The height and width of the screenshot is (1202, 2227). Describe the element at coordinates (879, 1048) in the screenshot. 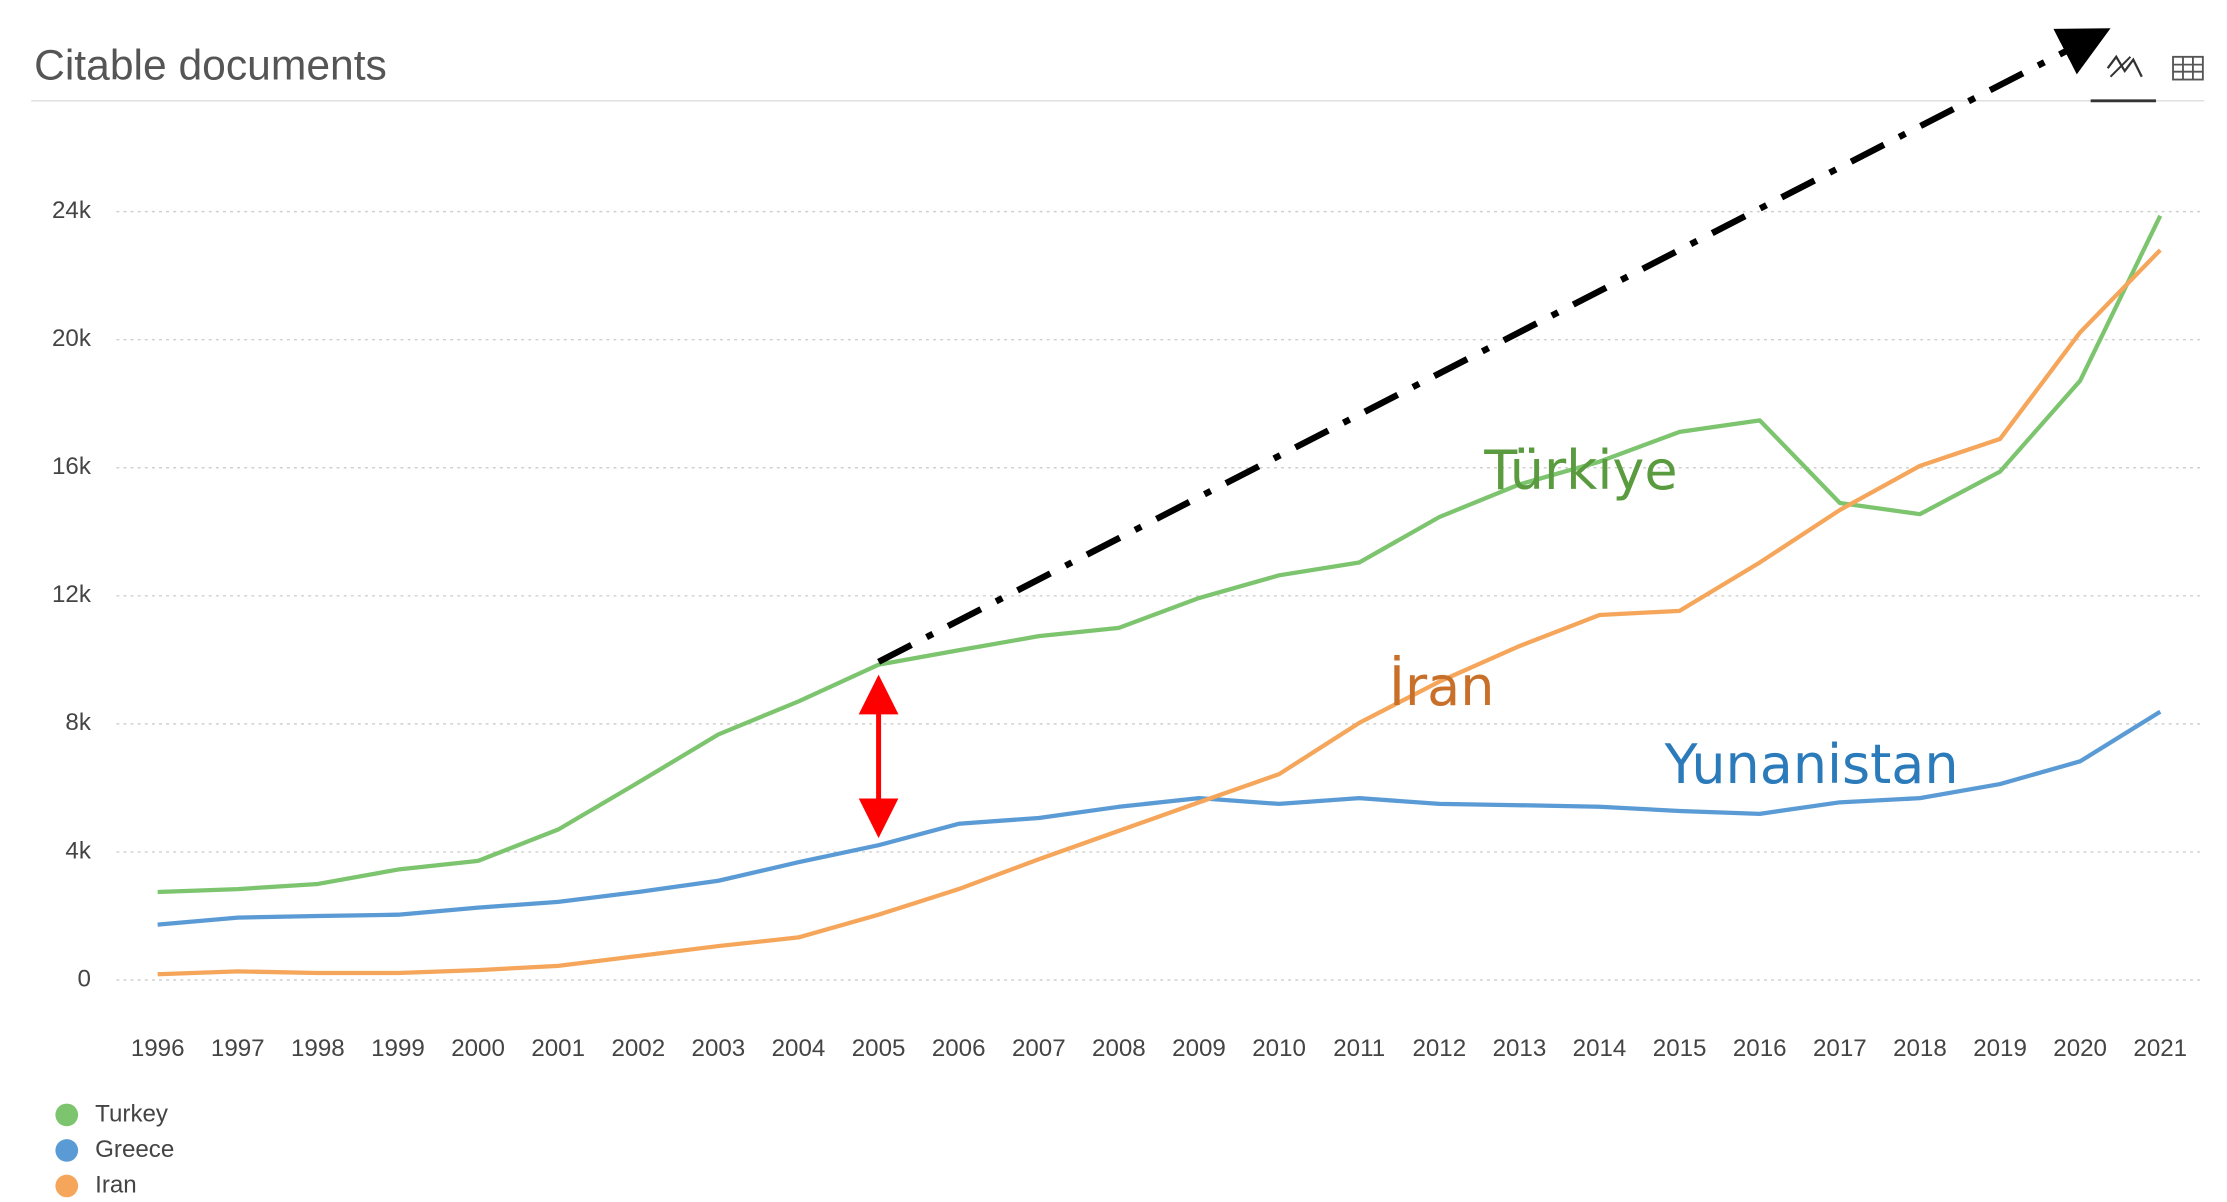

I see `x-tick-label: 2005` at that location.